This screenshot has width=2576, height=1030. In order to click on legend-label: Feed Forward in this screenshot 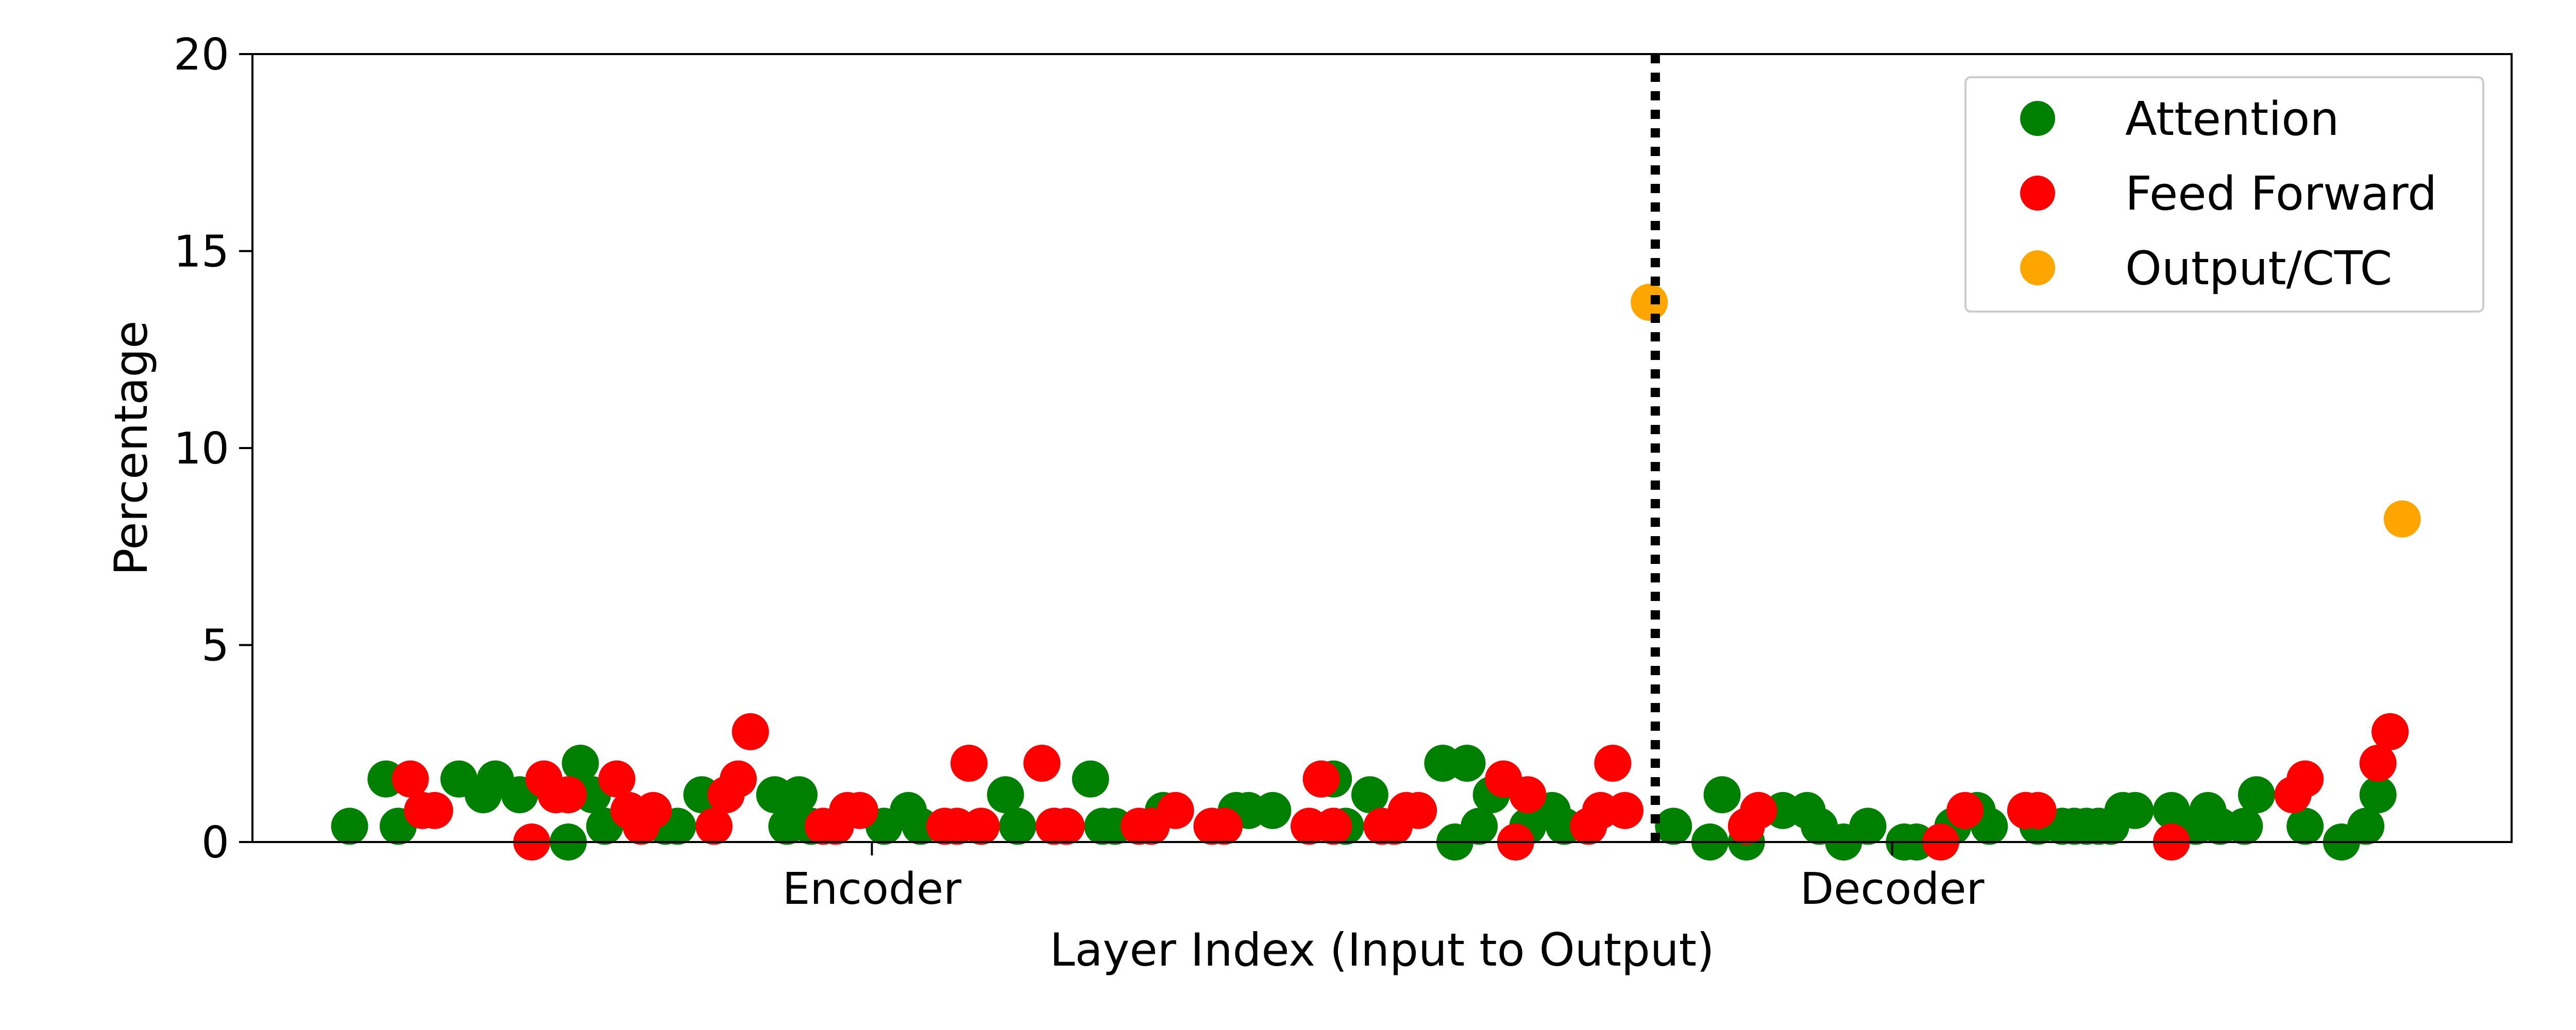, I will do `click(2281, 194)`.